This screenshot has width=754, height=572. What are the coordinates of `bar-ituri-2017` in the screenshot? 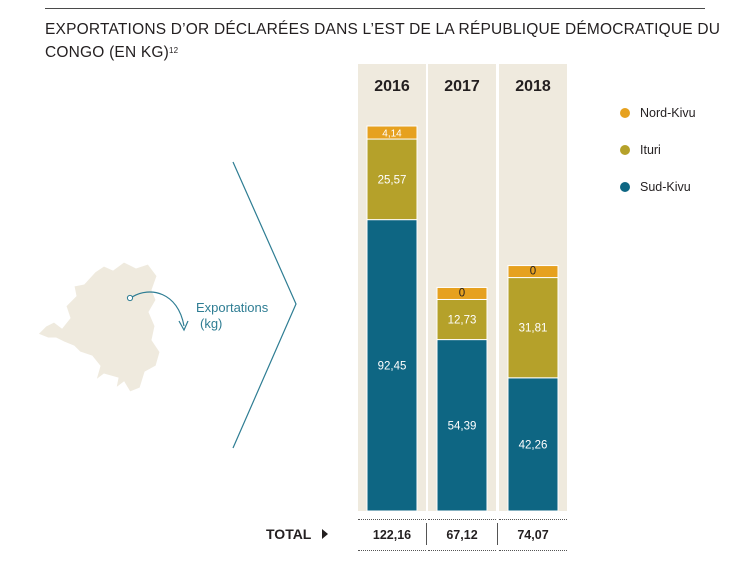 It's located at (462, 319).